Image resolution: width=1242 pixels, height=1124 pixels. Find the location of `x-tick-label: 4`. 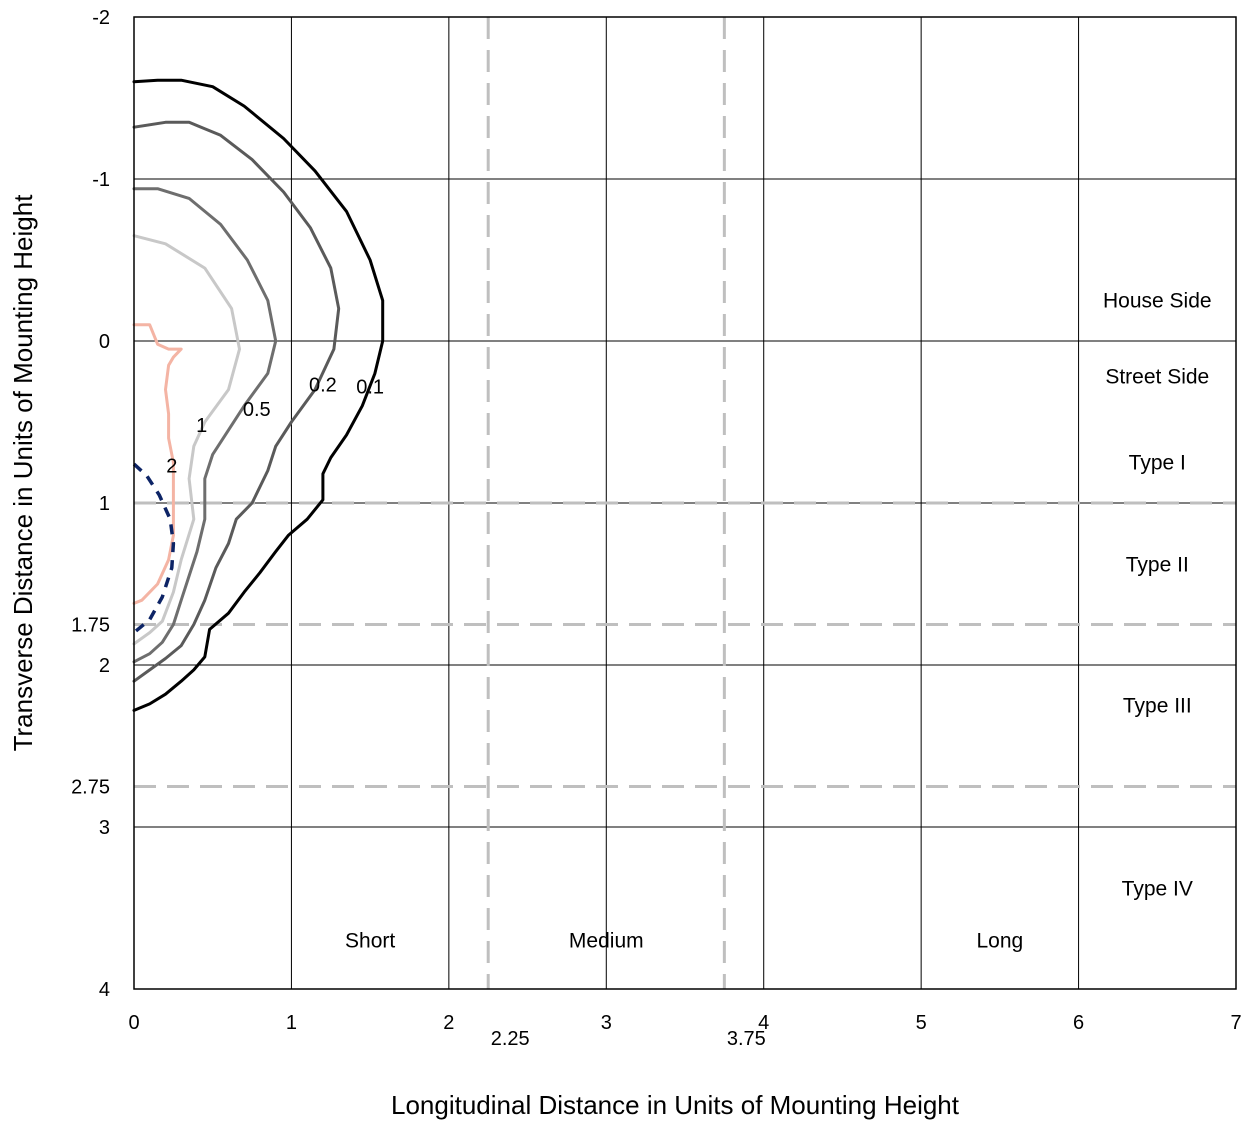

x-tick-label: 4 is located at coordinates (763, 1023).